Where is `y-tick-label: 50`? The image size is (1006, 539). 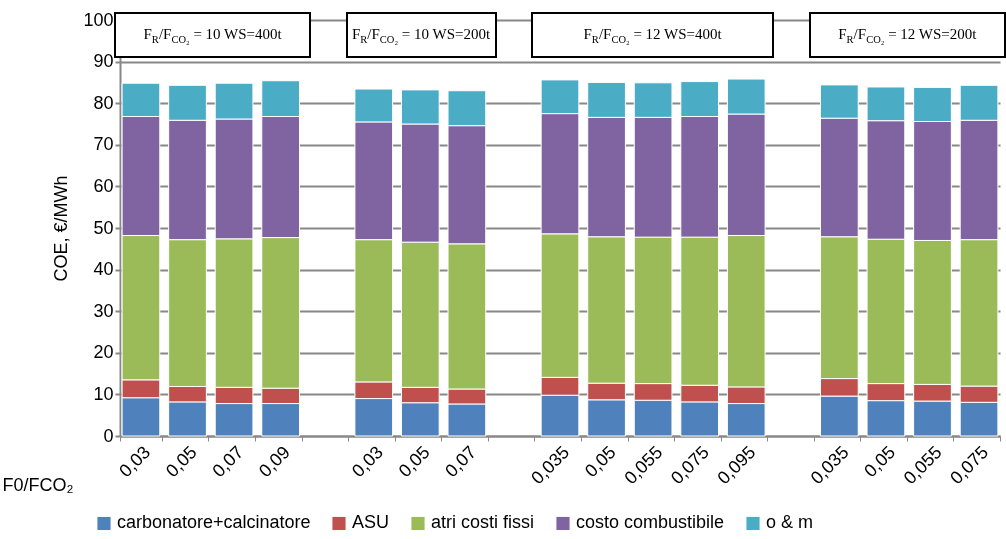 y-tick-label: 50 is located at coordinates (103, 227).